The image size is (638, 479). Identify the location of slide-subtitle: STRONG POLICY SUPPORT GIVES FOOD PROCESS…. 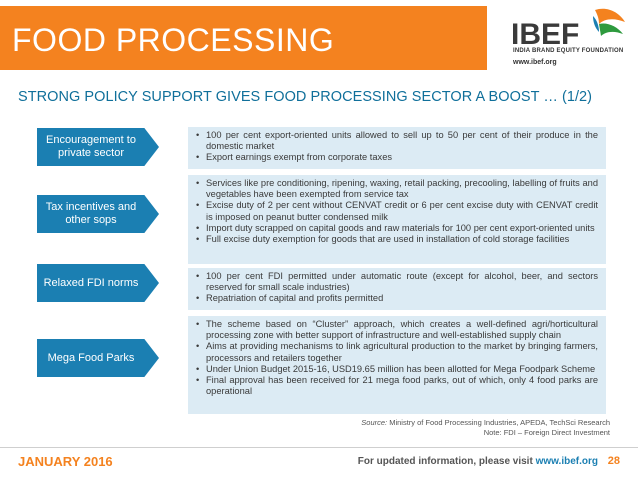
(305, 97).